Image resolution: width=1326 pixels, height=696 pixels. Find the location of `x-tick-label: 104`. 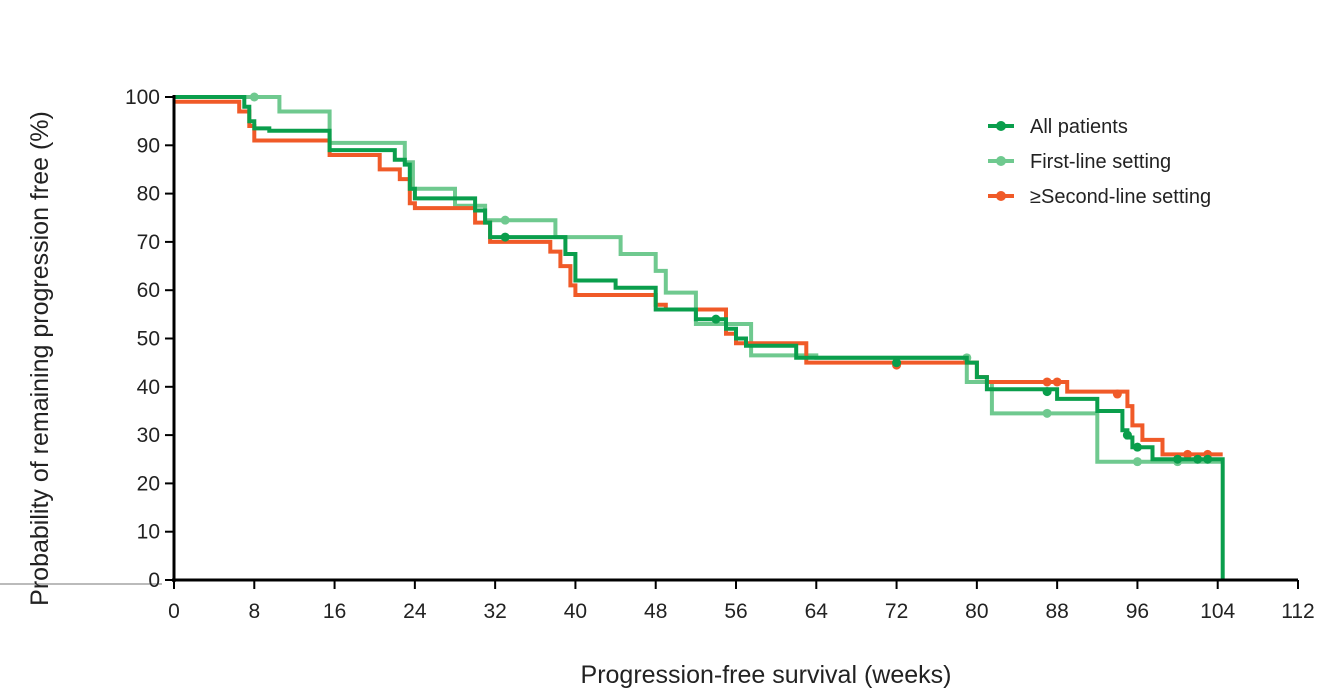

x-tick-label: 104 is located at coordinates (1217, 611).